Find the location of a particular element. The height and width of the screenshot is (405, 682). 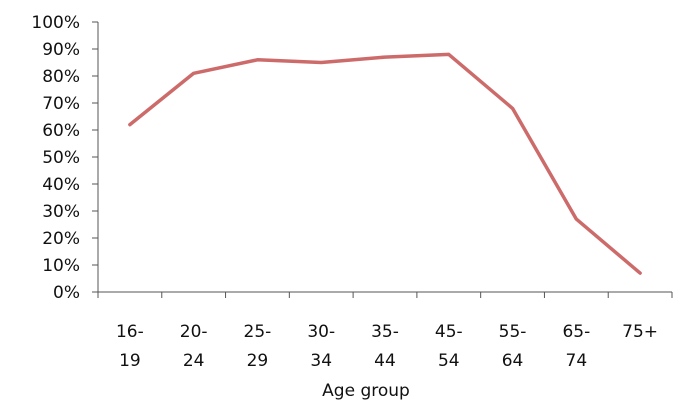

y-tick-label: 20% is located at coordinates (61, 239).